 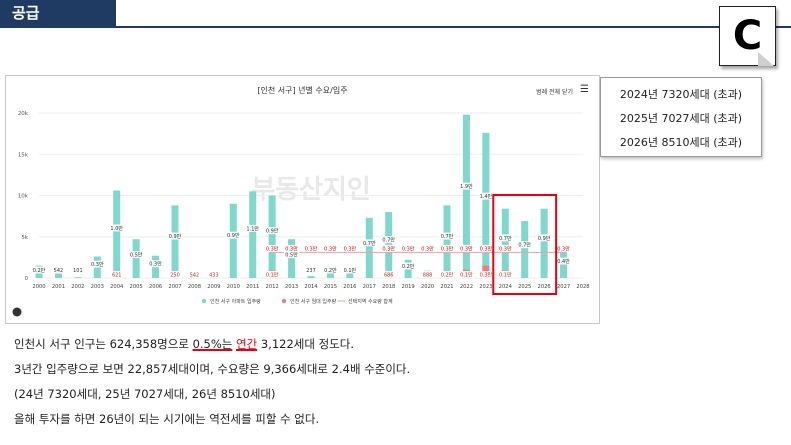 I want to click on x-tick-label: 2026, so click(x=544, y=287).